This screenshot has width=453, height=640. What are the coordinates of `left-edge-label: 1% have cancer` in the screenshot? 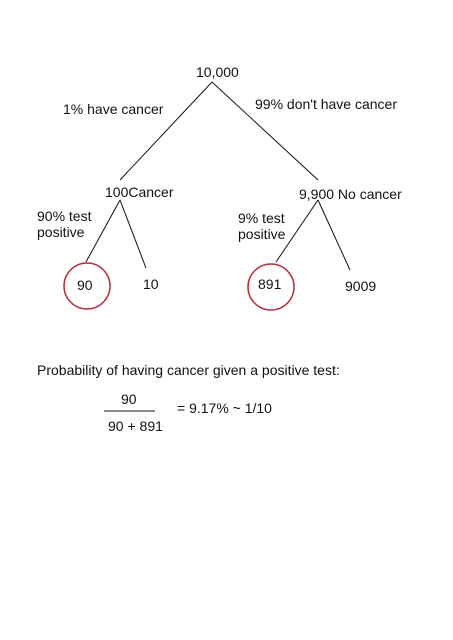 It's located at (113, 109).